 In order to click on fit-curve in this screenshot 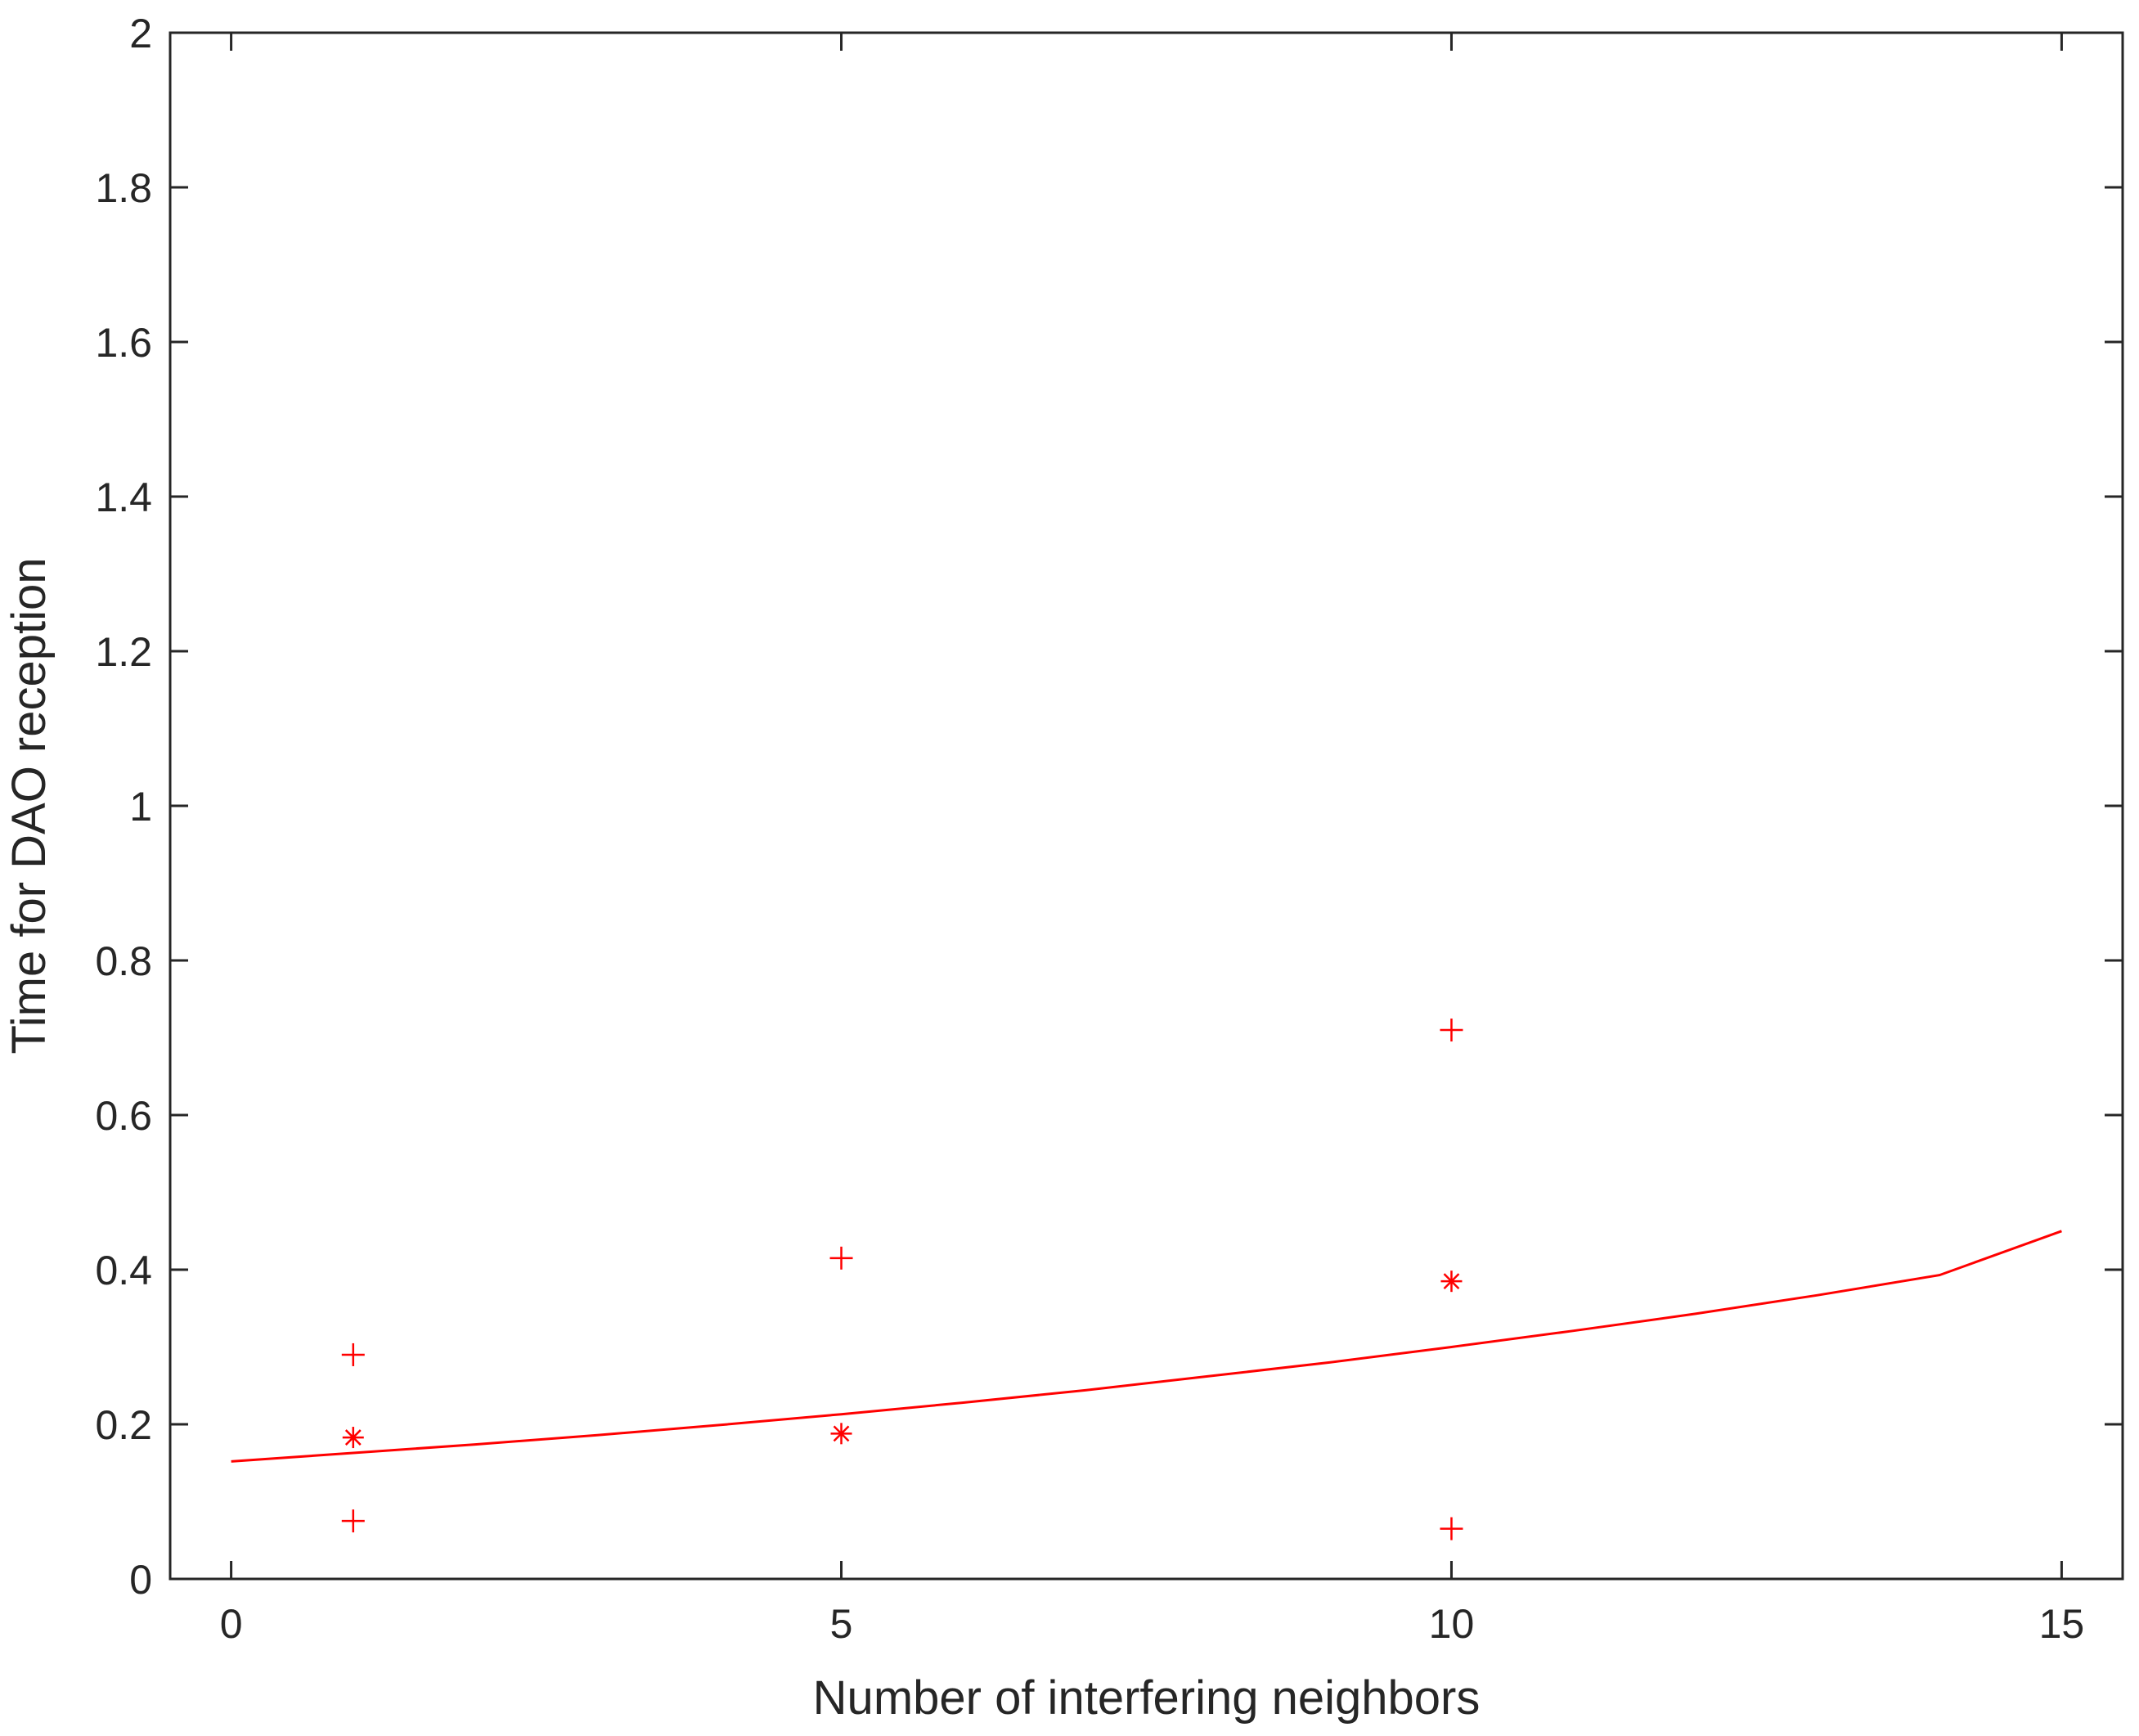, I will do `click(1146, 1346)`.